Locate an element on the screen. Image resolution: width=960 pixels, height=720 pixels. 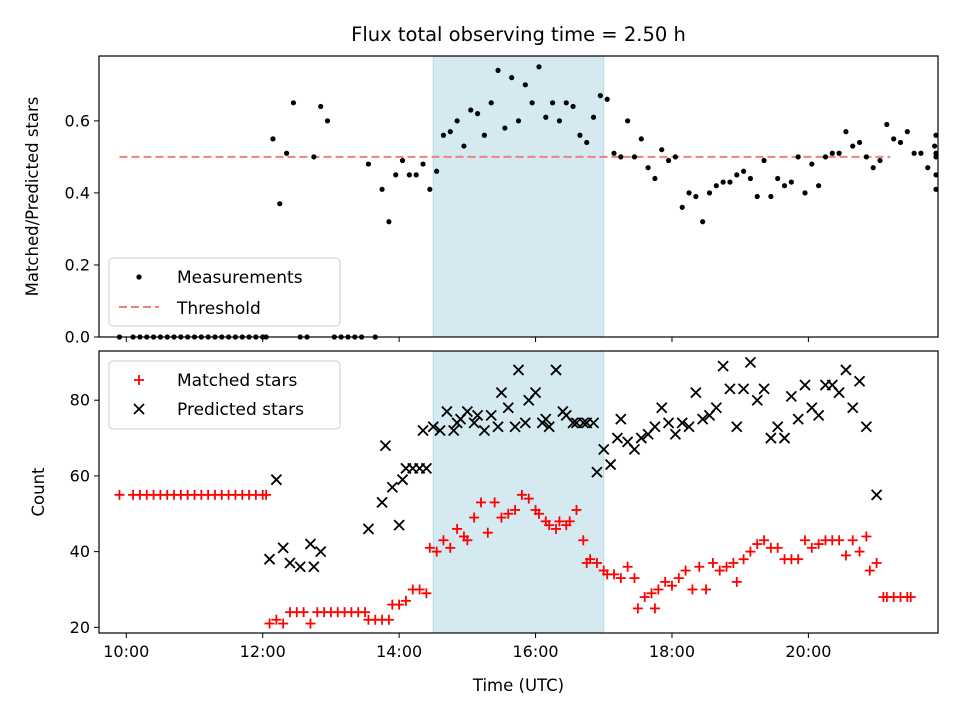
legend-label-threshold: Threshold is located at coordinates (218, 309).